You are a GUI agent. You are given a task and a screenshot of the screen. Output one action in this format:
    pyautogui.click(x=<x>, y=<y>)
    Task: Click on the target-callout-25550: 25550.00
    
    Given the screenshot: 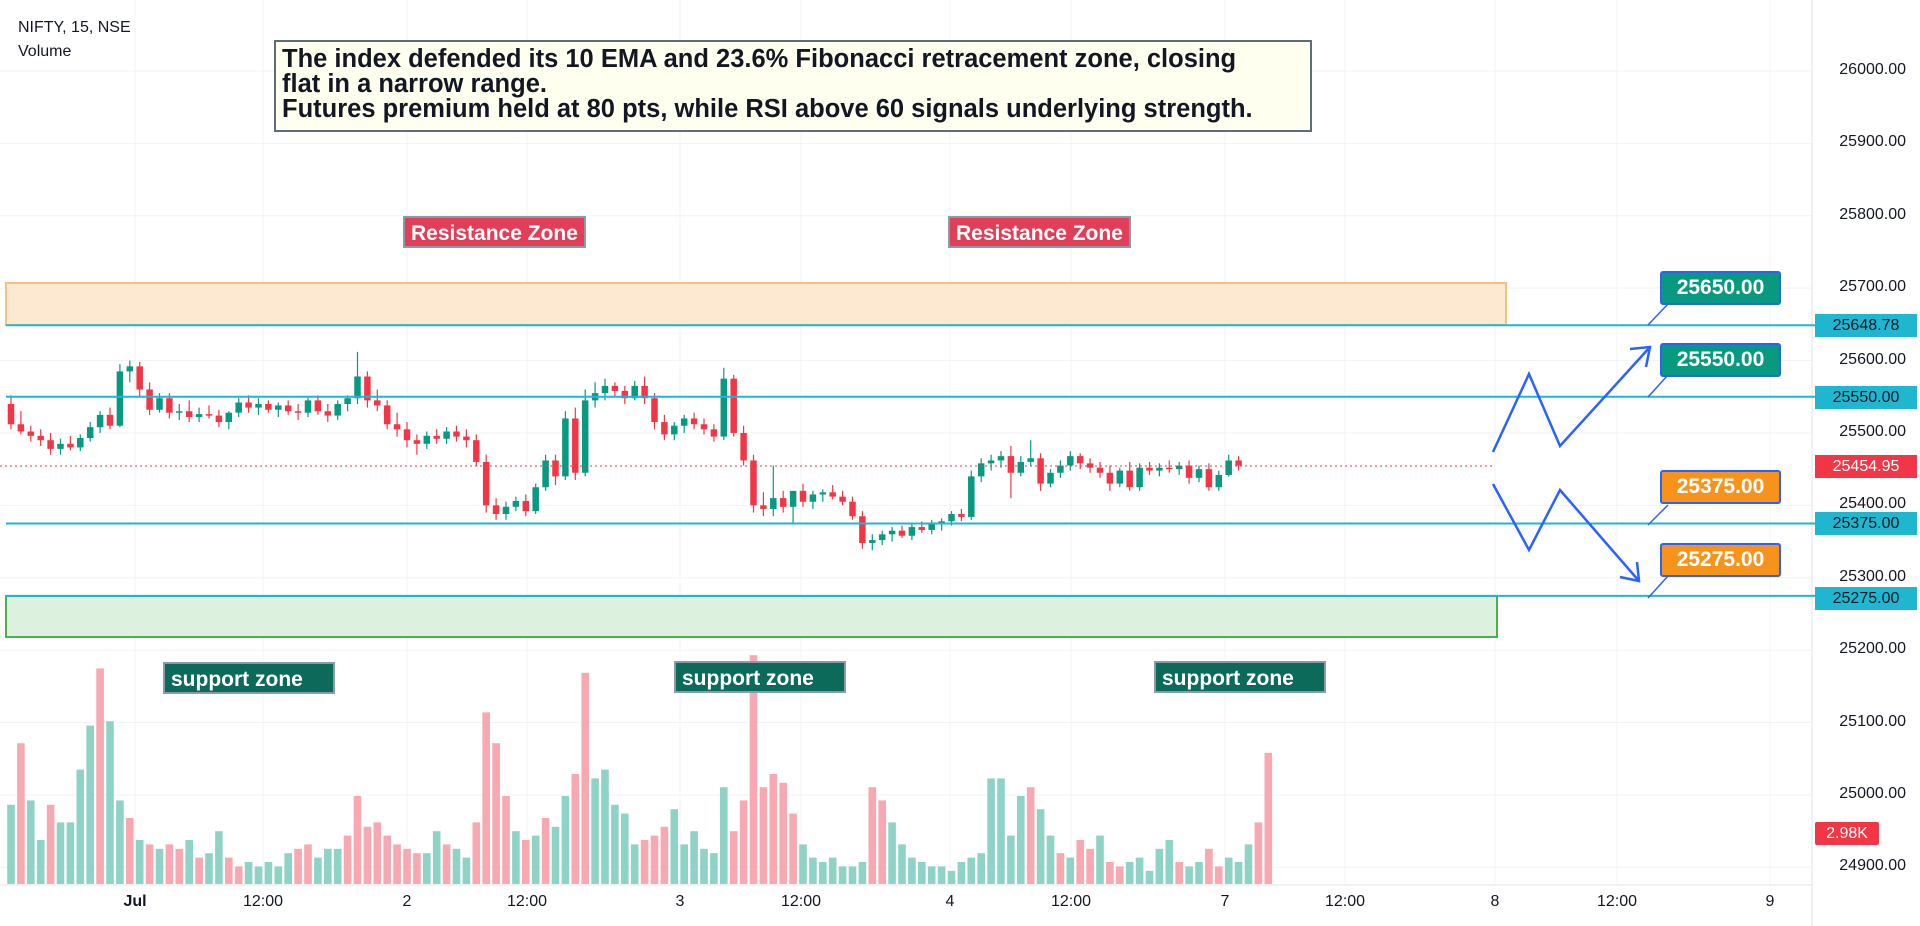 What is the action you would take?
    pyautogui.click(x=1720, y=360)
    